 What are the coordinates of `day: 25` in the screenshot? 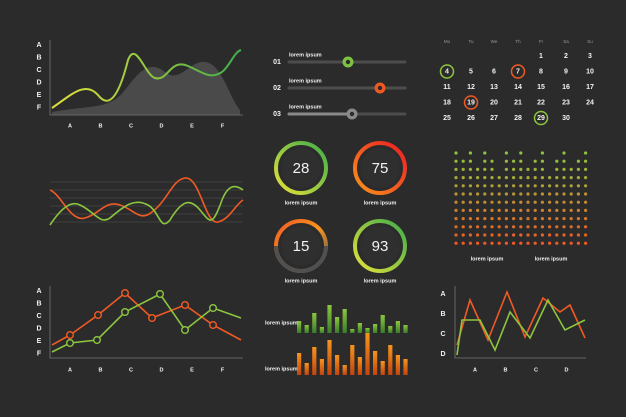 It's located at (447, 118).